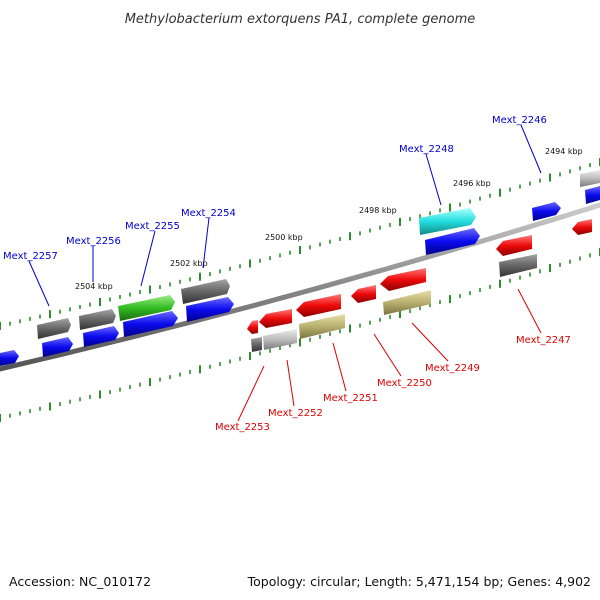 The height and width of the screenshot is (600, 600). What do you see at coordinates (152, 226) in the screenshot?
I see `gene-label: Mext_2255` at bounding box center [152, 226].